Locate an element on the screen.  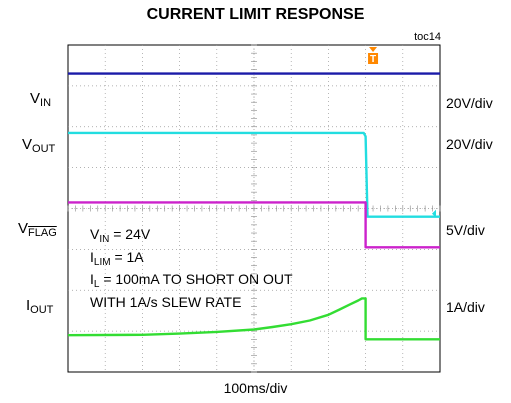
label-vflag: VFLAG is located at coordinates (37, 229).